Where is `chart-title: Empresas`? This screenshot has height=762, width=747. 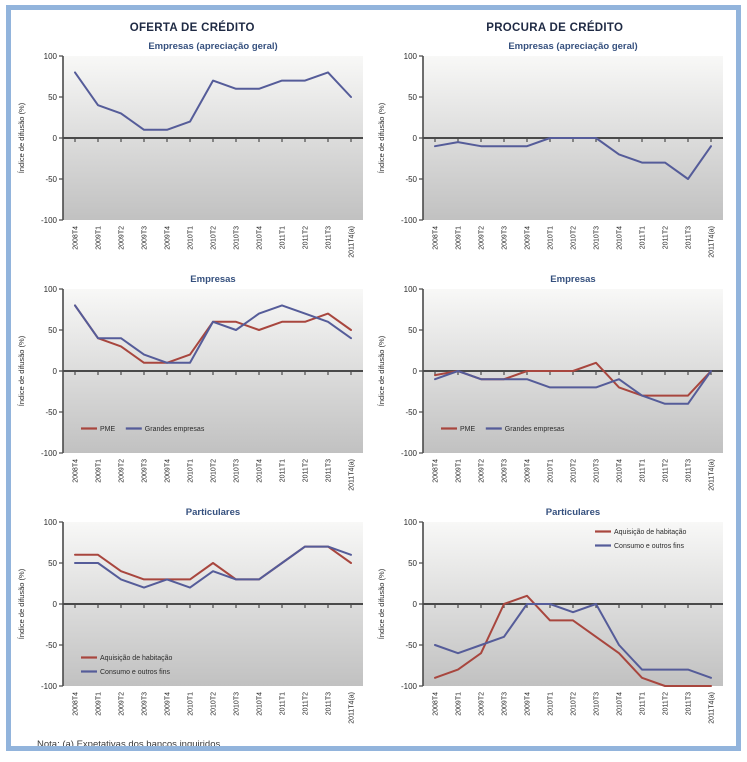
chart-title: Empresas is located at coordinates (212, 279).